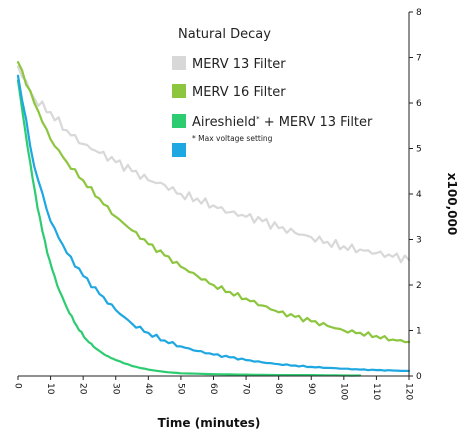 Image resolution: width=466 pixels, height=432 pixels. Describe the element at coordinates (209, 423) in the screenshot. I see `x-axis-title: Time (minutes)` at that location.